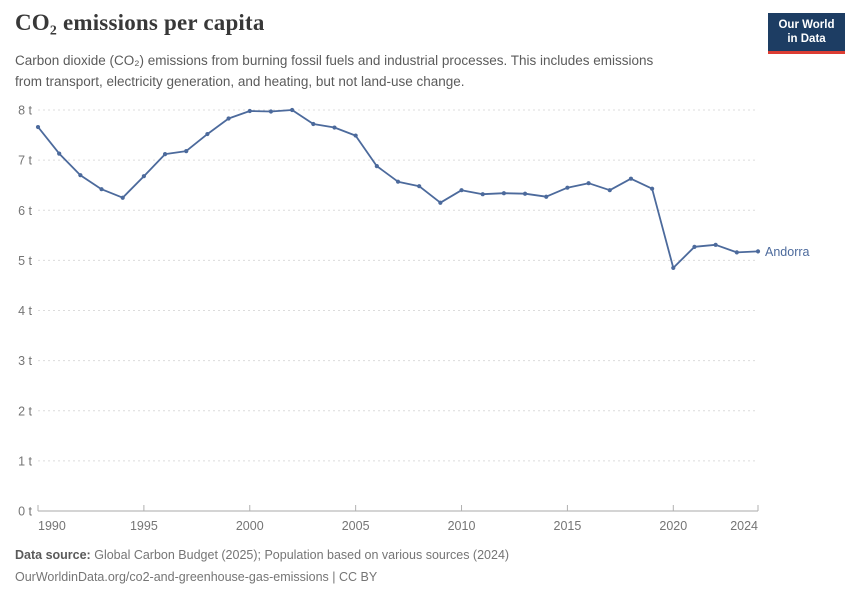 The width and height of the screenshot is (850, 600). Describe the element at coordinates (744, 526) in the screenshot. I see `x-axis-tick-label: 2024` at that location.